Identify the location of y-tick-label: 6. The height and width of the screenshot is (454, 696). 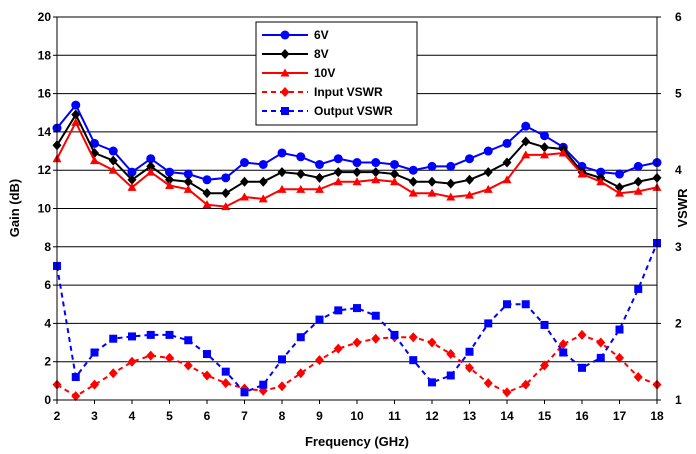
(47, 285).